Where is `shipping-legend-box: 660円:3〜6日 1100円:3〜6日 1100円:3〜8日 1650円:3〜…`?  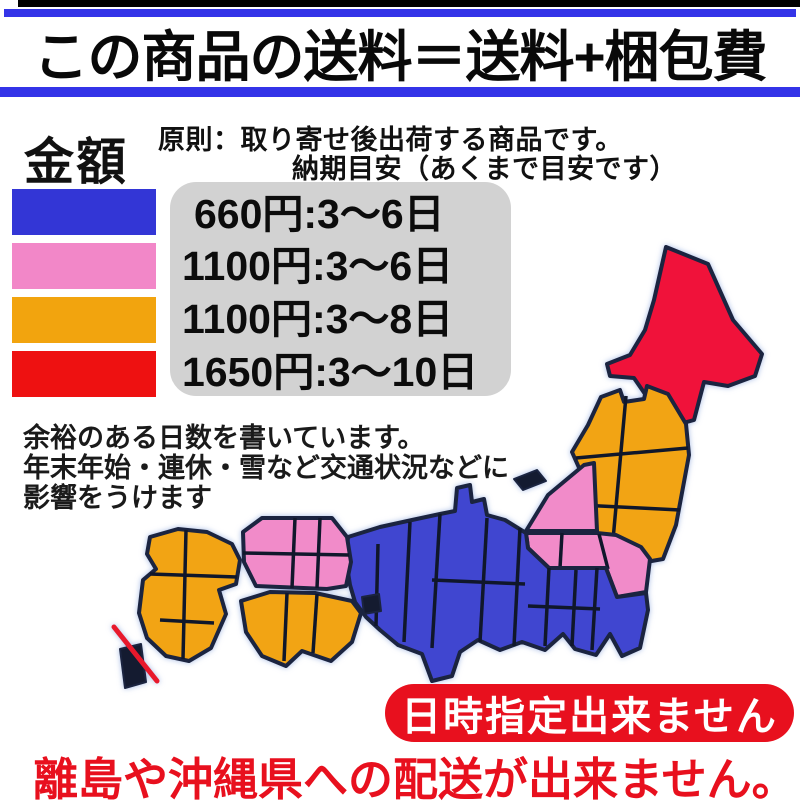 shipping-legend-box: 660円:3〜6日 1100円:3〜6日 1100円:3〜8日 1650円:3〜… is located at coordinates (340, 289).